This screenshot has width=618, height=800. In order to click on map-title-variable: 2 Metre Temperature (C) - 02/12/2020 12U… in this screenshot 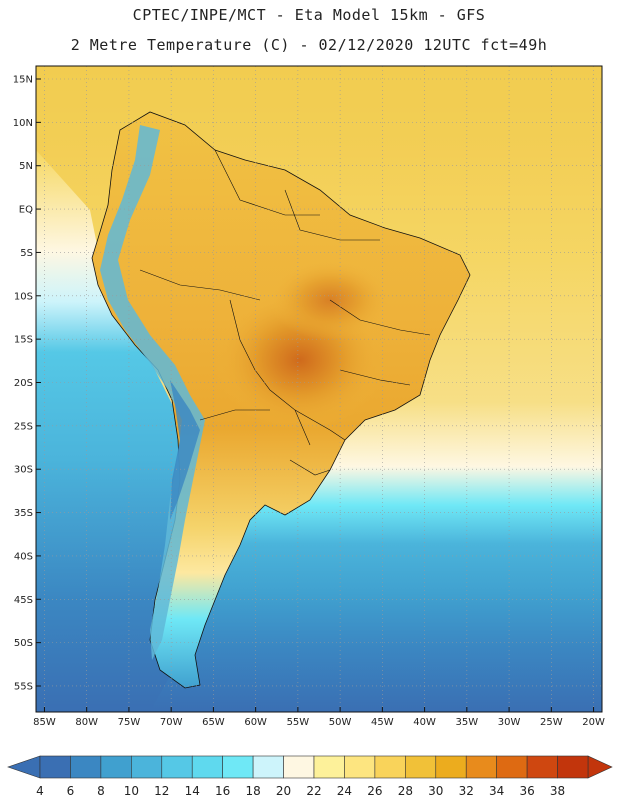, I will do `click(309, 45)`.